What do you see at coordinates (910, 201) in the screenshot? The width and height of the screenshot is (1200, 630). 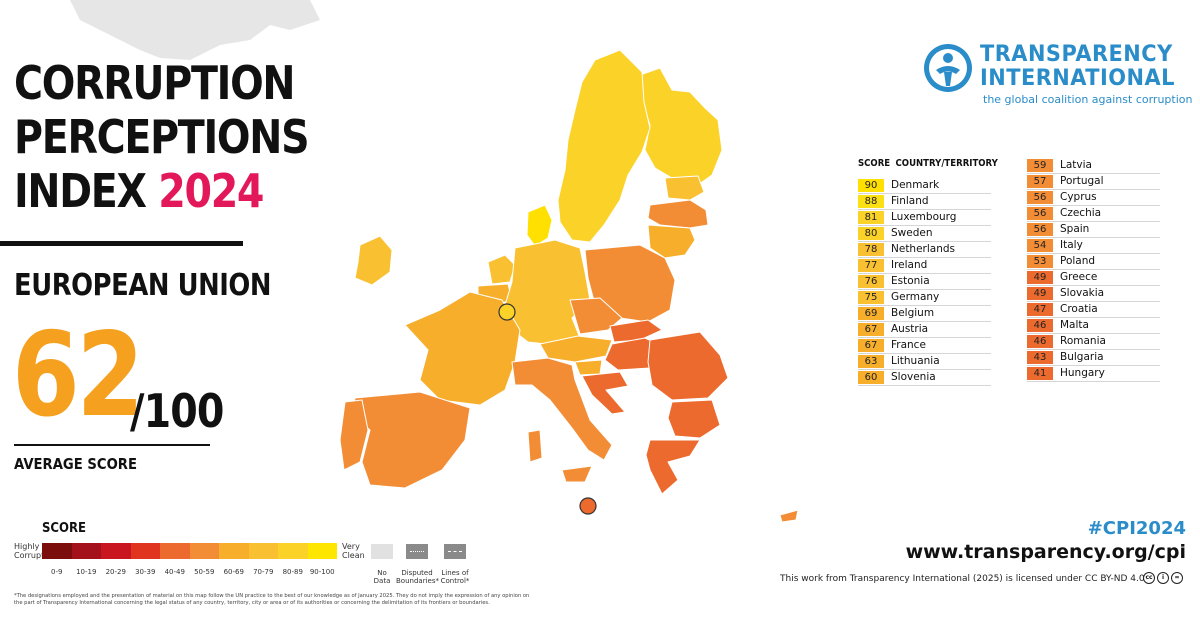 I see `row-country: Finland` at bounding box center [910, 201].